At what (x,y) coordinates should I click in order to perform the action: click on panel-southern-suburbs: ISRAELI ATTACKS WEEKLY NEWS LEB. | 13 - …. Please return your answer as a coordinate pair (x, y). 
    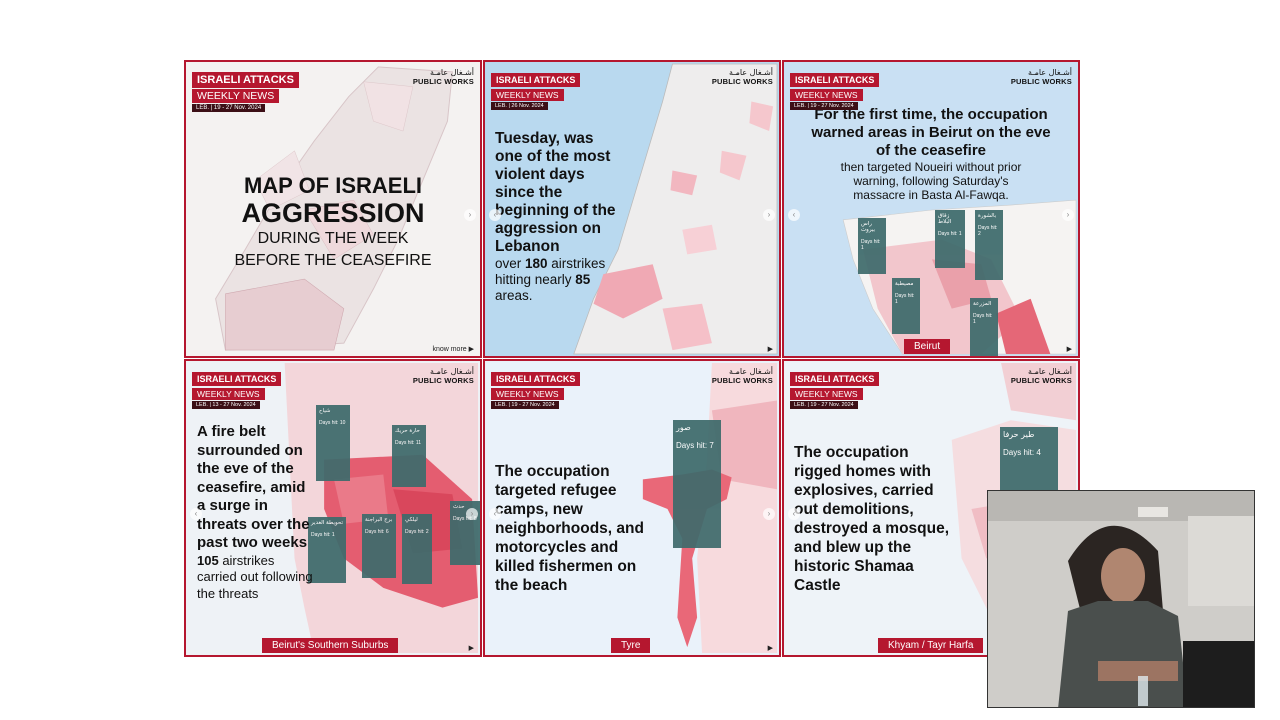
    Looking at the image, I should click on (333, 508).